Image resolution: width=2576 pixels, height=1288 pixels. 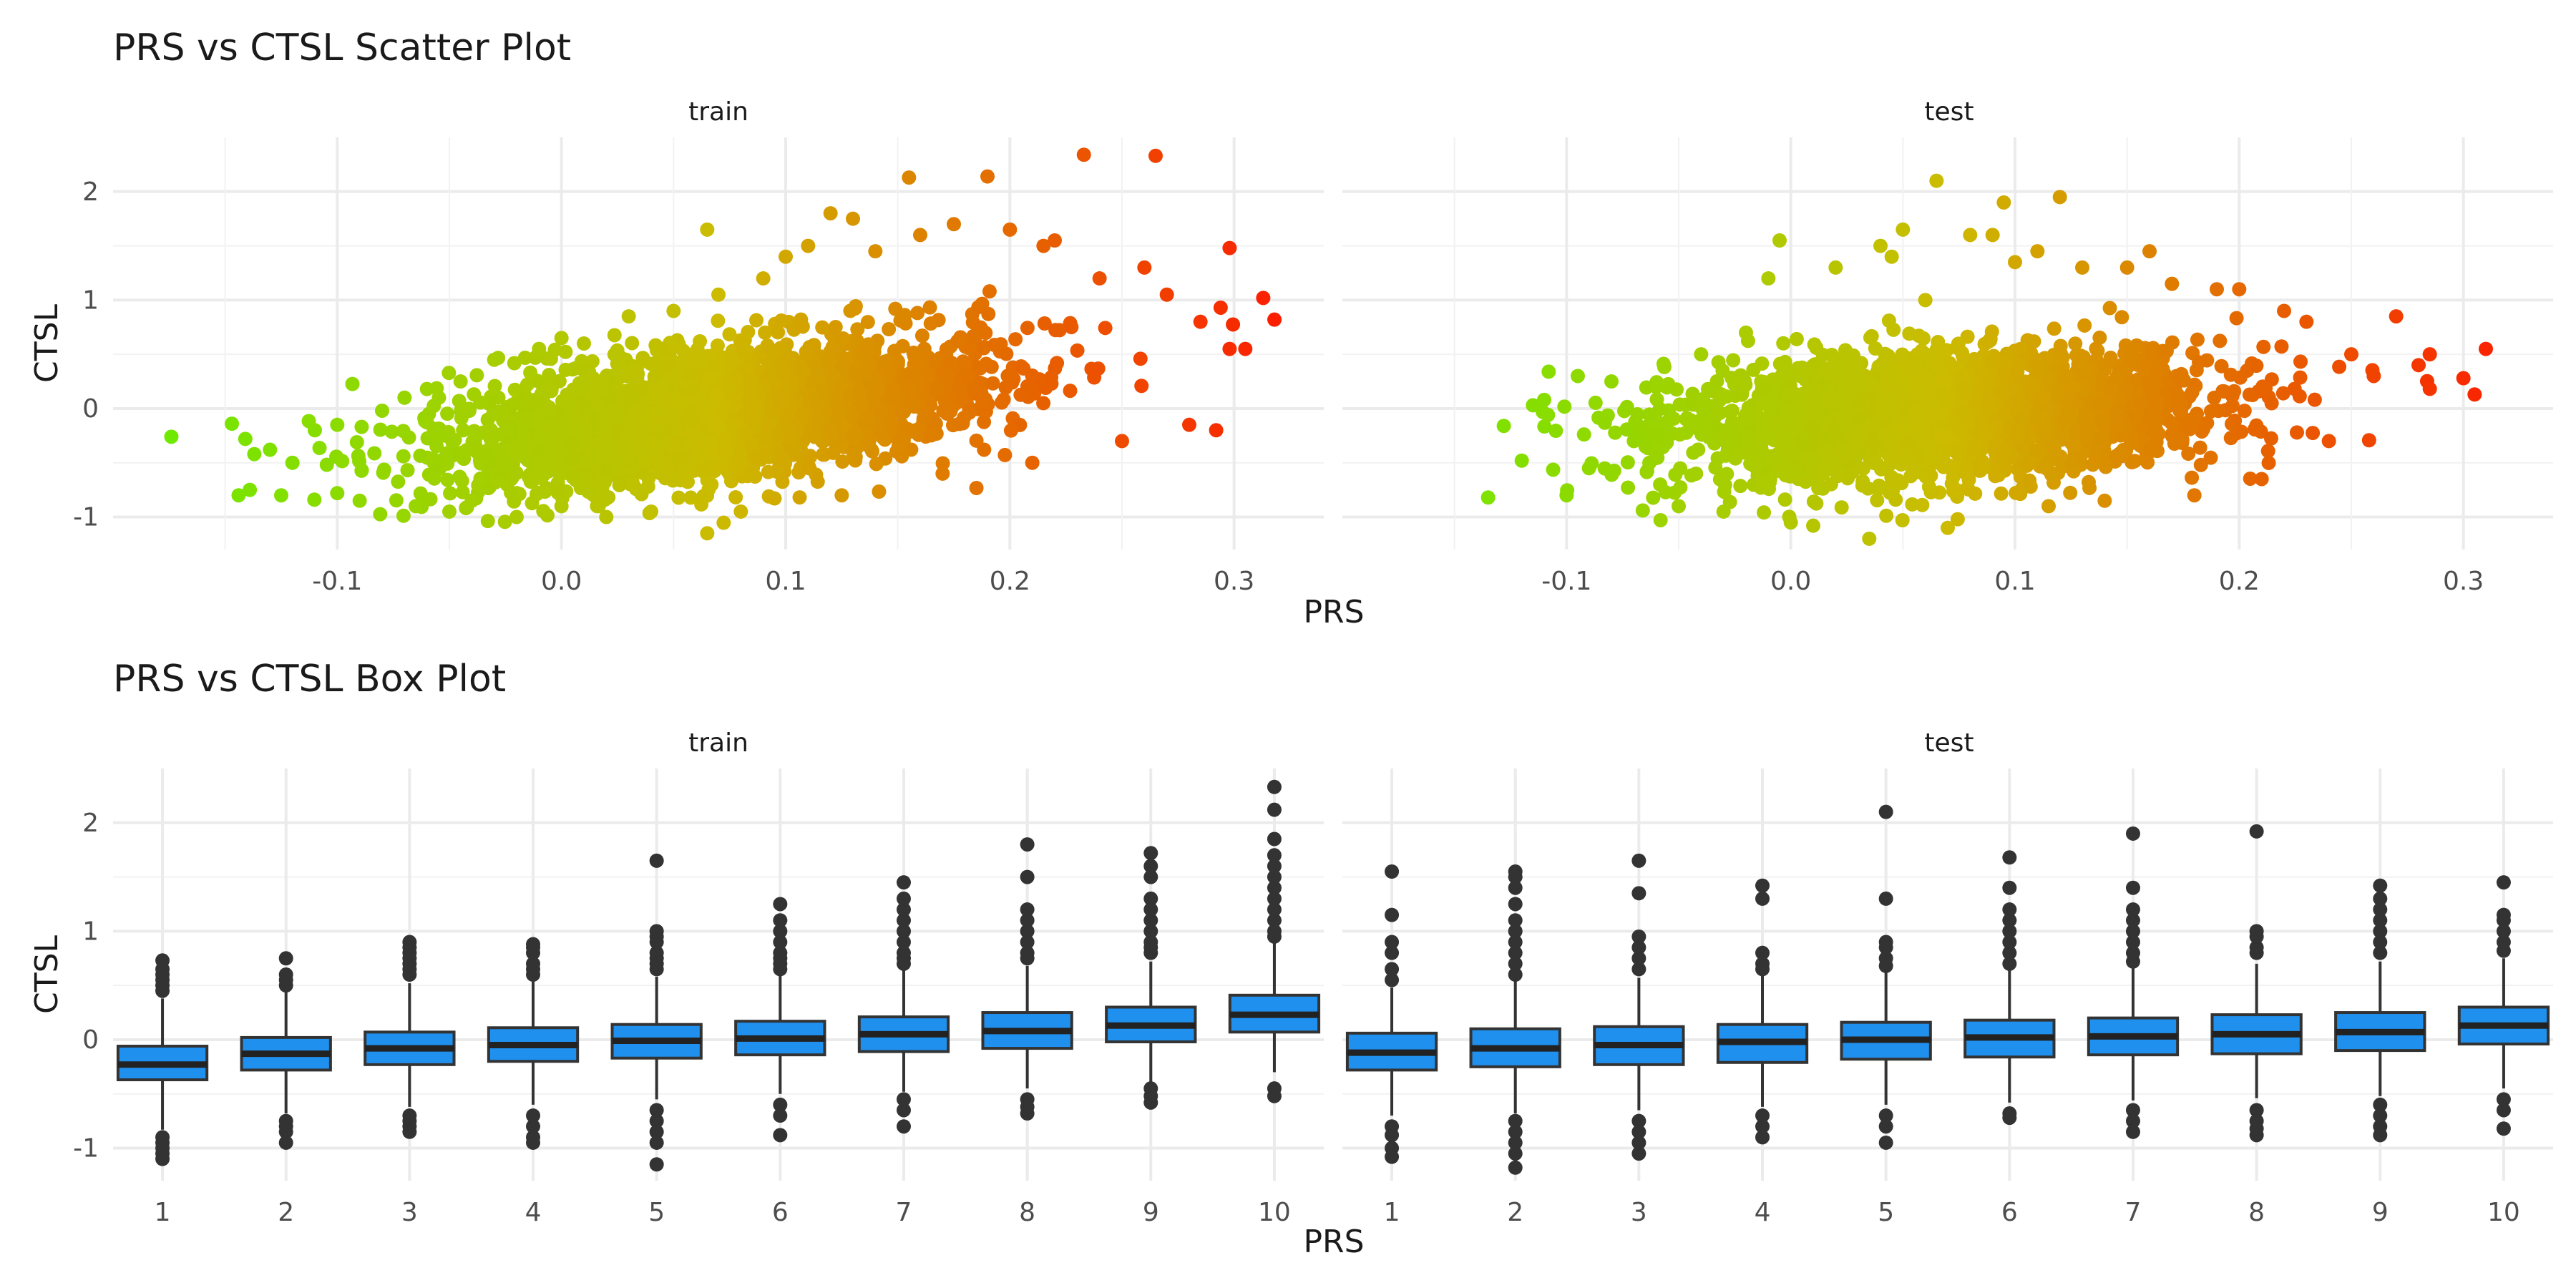 What do you see at coordinates (47, 343) in the screenshot?
I see `scatter-ylabel: CTSL` at bounding box center [47, 343].